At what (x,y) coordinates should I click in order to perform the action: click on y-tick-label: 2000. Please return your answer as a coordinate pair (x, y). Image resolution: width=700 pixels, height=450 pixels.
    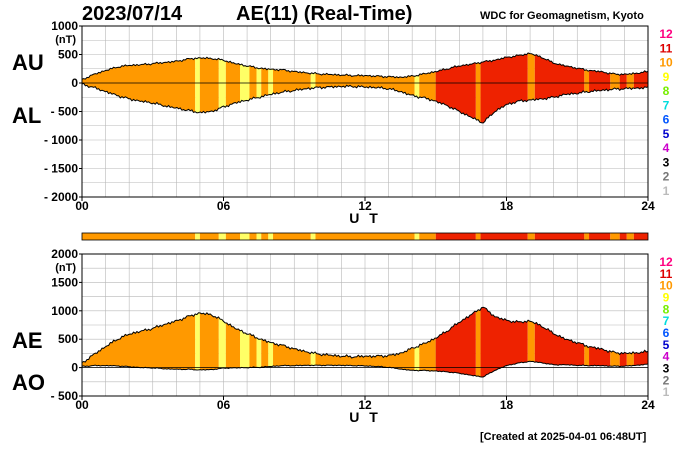
    Looking at the image, I should click on (64, 254).